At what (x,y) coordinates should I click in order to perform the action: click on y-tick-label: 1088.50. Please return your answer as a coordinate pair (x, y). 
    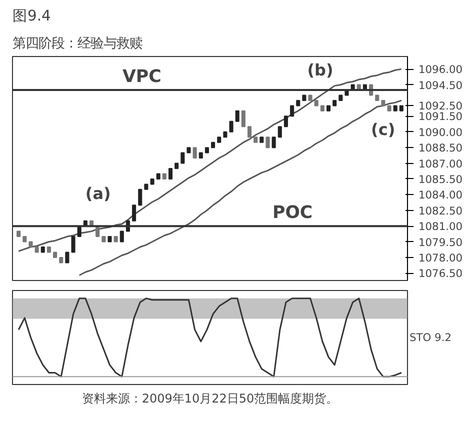
    Looking at the image, I should click on (440, 148).